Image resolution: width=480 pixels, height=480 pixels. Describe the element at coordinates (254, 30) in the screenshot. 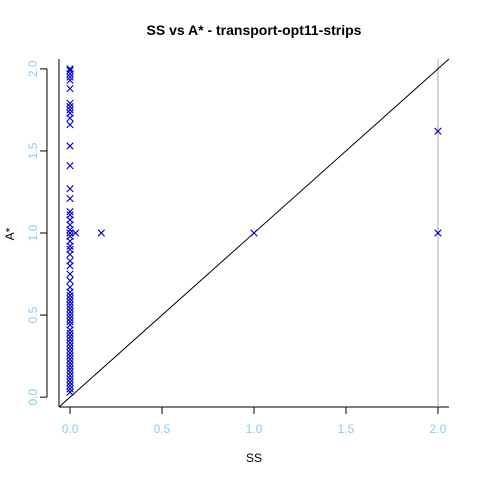

I see `chart-title: SS vs A* - transport-opt11-strips` at that location.